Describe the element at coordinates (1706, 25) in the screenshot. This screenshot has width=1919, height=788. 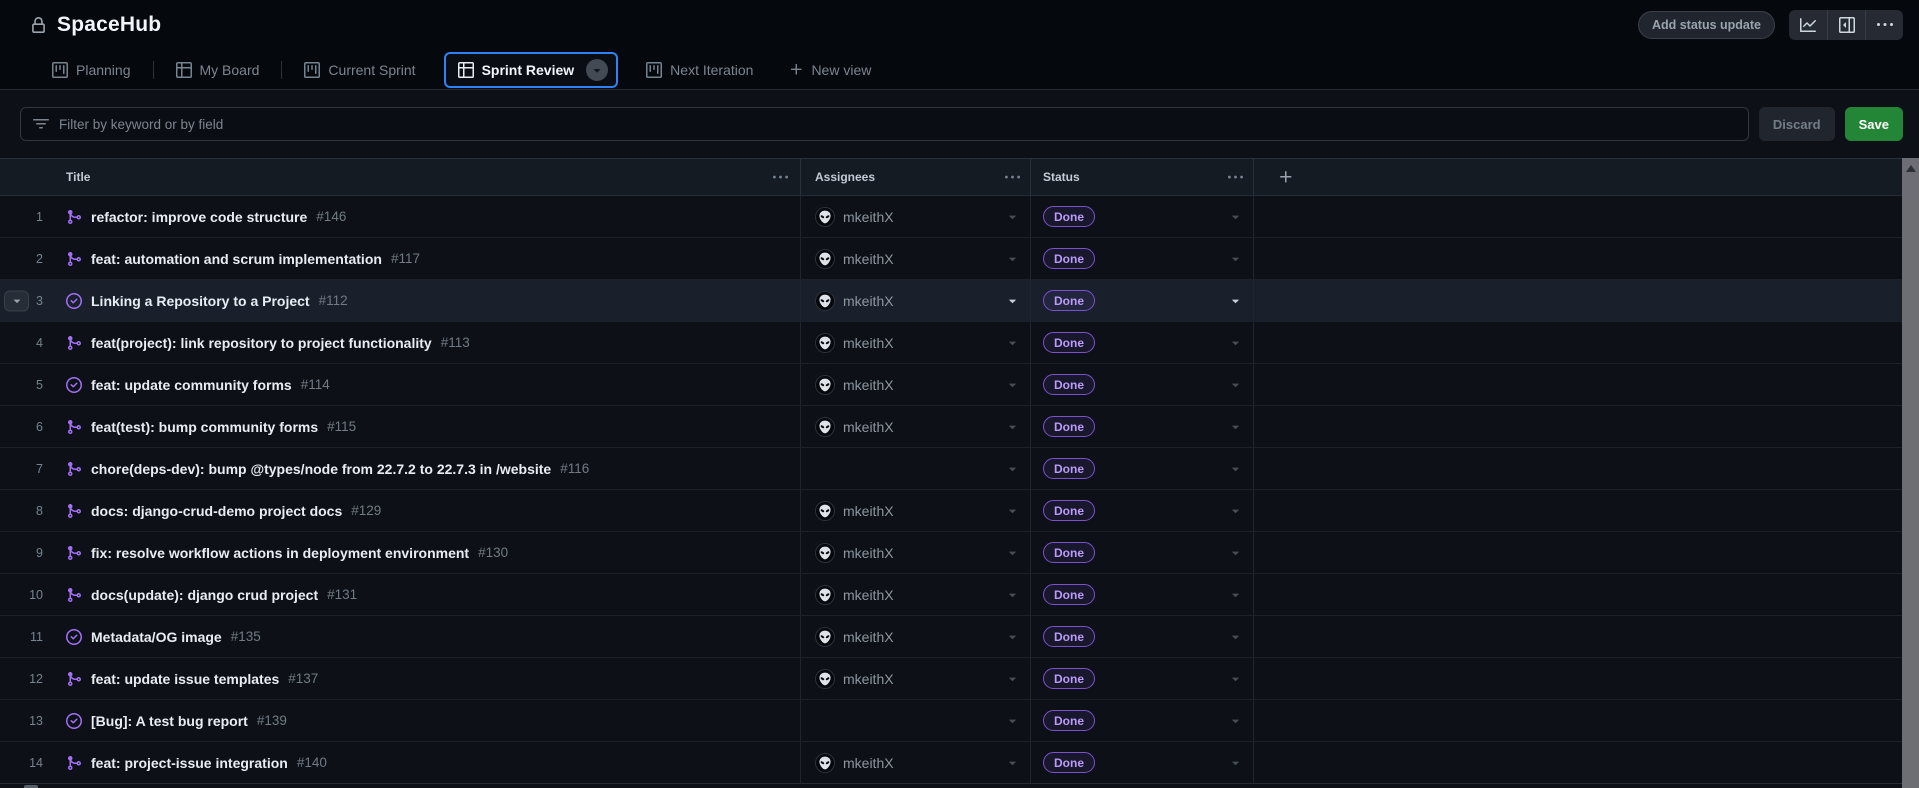
I see `add-status-update-button: Add status update` at that location.